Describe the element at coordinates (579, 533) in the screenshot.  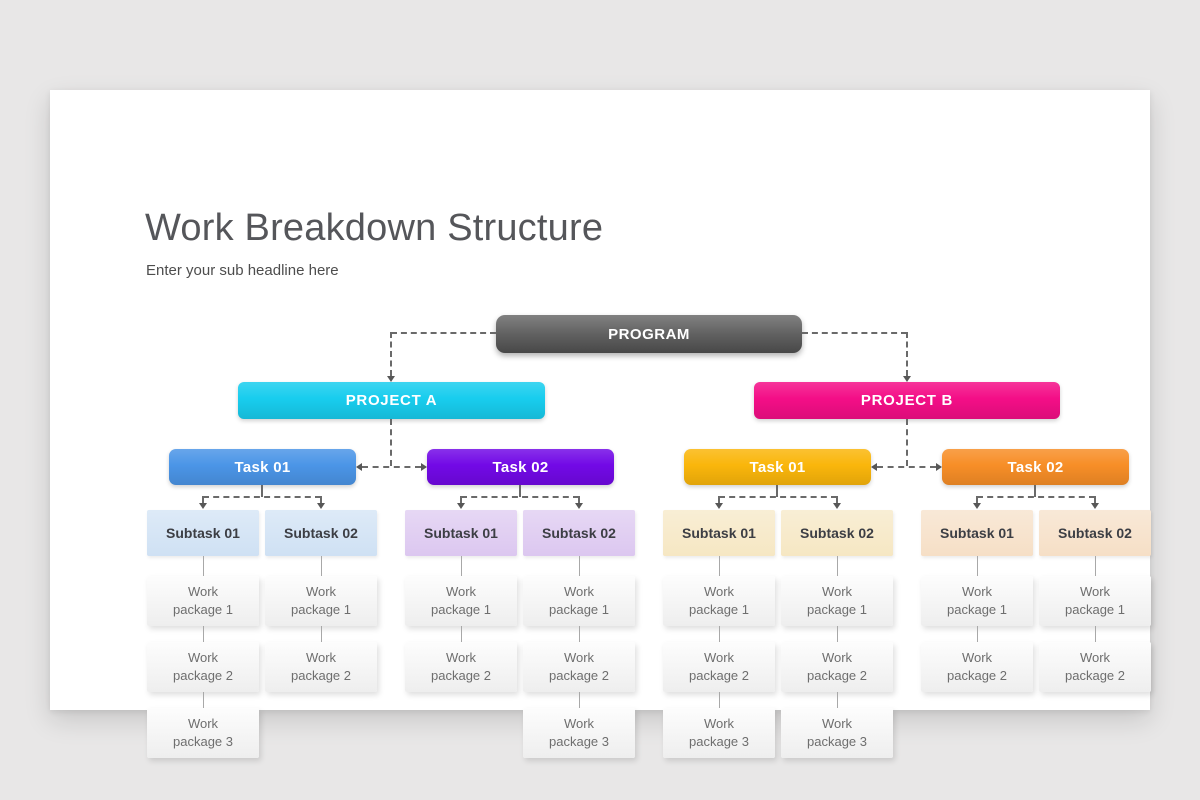
I see `subtask-a2-2-node: Subtask 02` at that location.